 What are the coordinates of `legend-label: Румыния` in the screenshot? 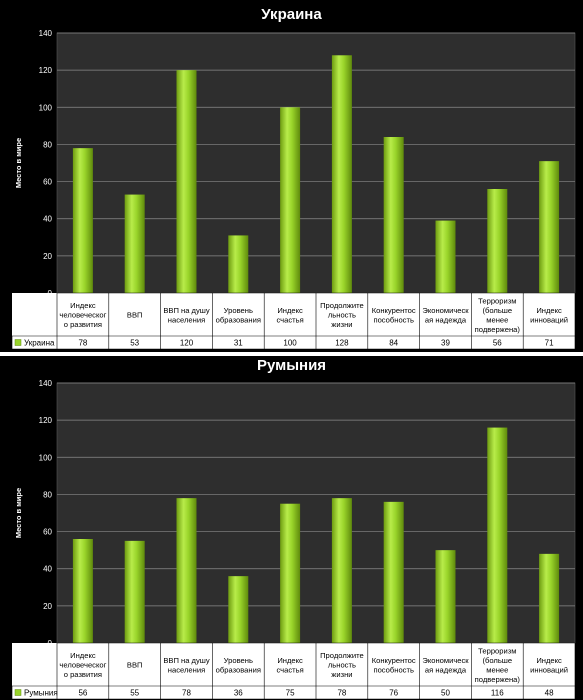 It's located at (41, 693).